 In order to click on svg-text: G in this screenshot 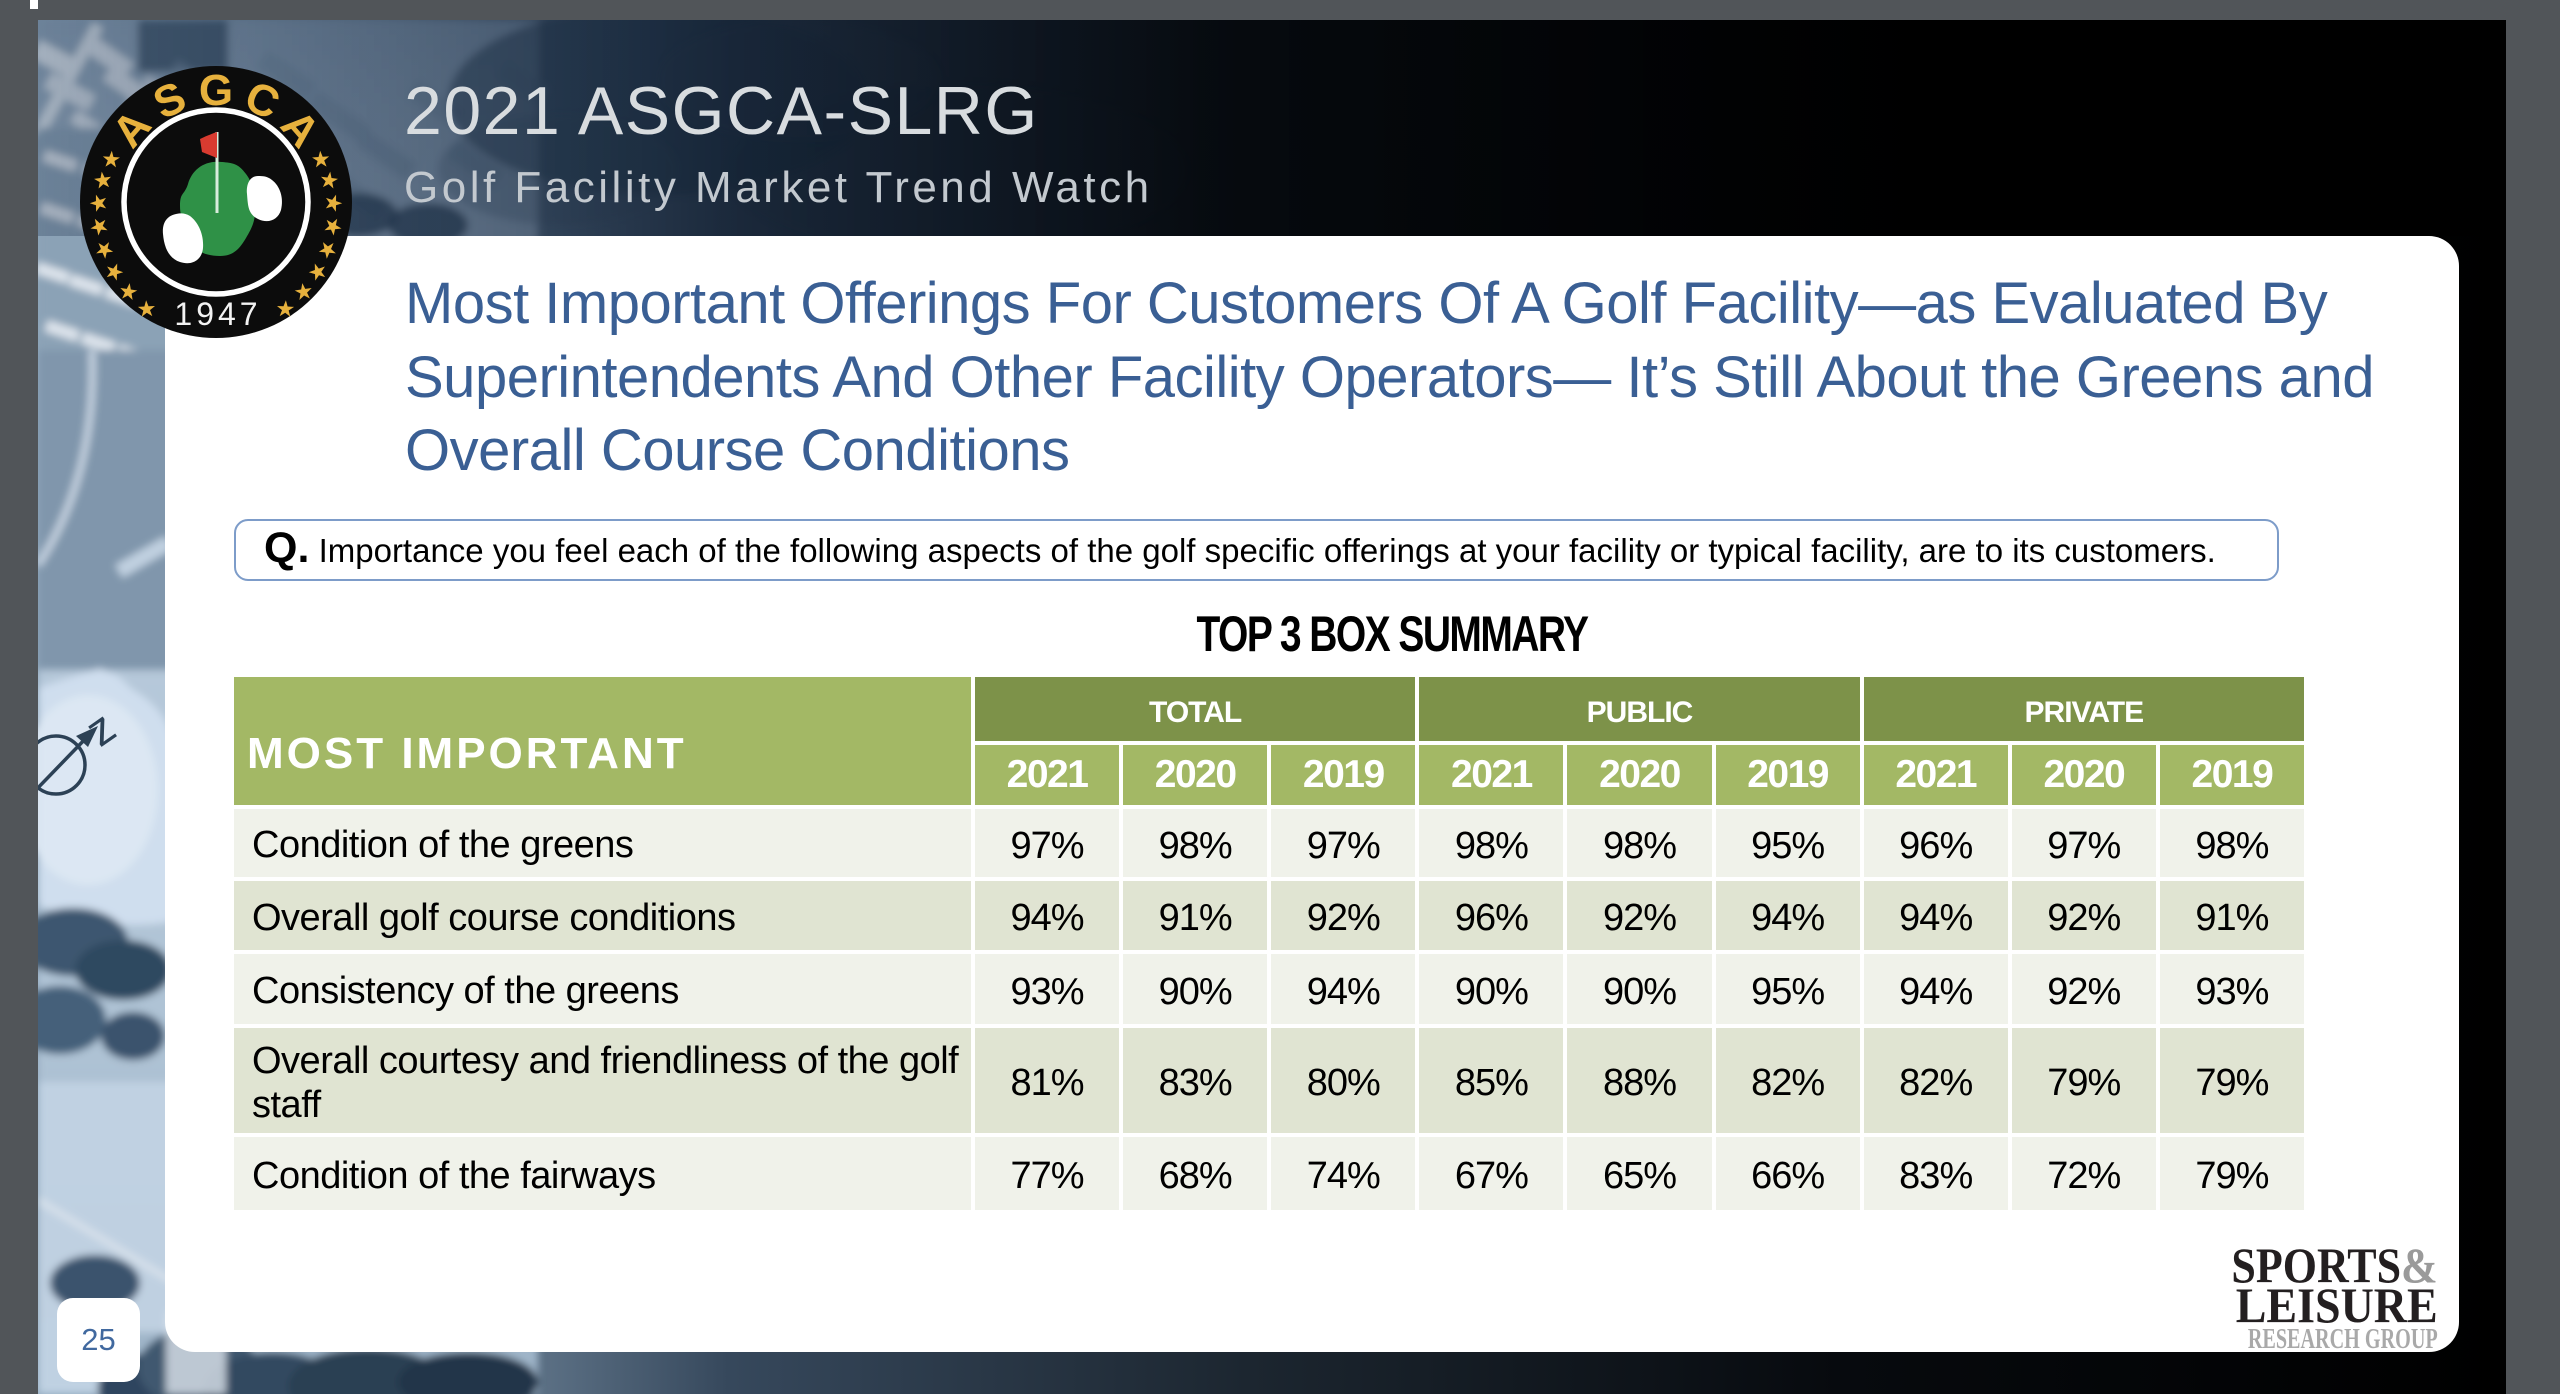, I will do `click(216, 90)`.